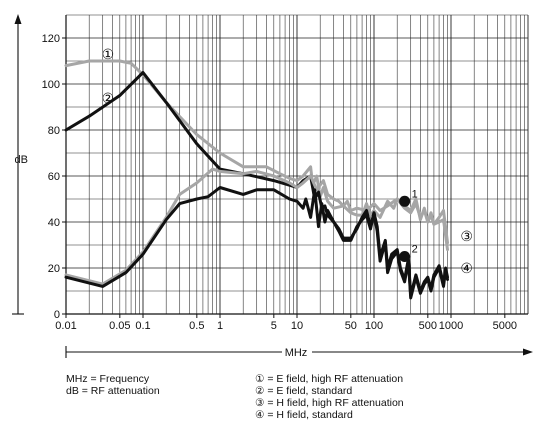  I want to click on series-annotation-2: ②, so click(108, 98).